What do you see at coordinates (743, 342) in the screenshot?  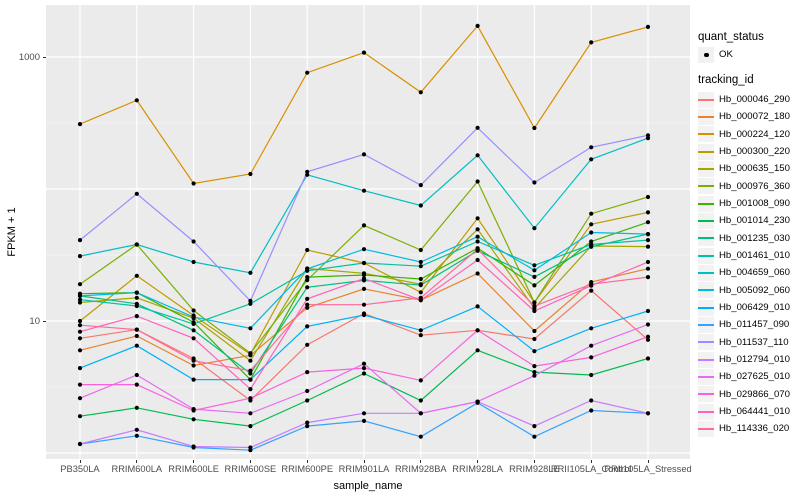 I see `legend-item-Hb_011537_110: Hb_011537_110` at bounding box center [743, 342].